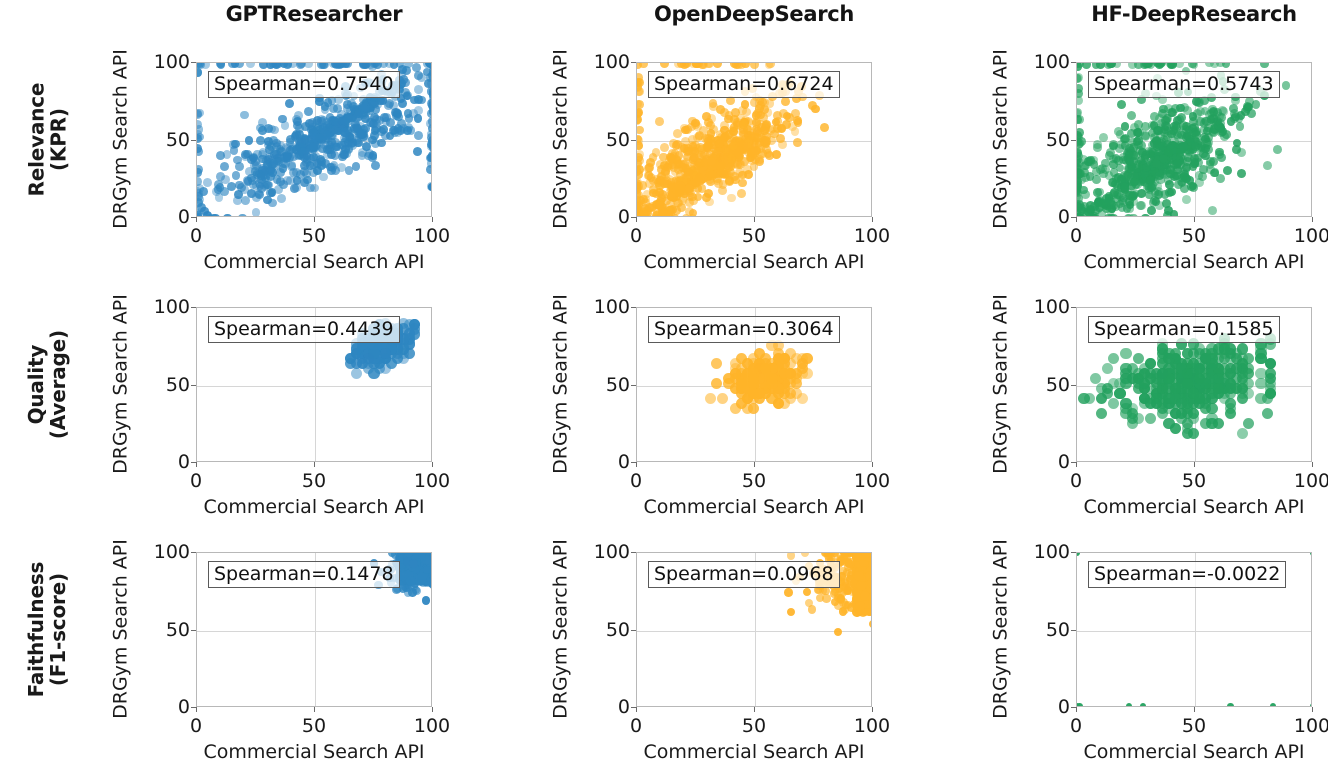  I want to click on x-tick-mark, so click(754, 219).